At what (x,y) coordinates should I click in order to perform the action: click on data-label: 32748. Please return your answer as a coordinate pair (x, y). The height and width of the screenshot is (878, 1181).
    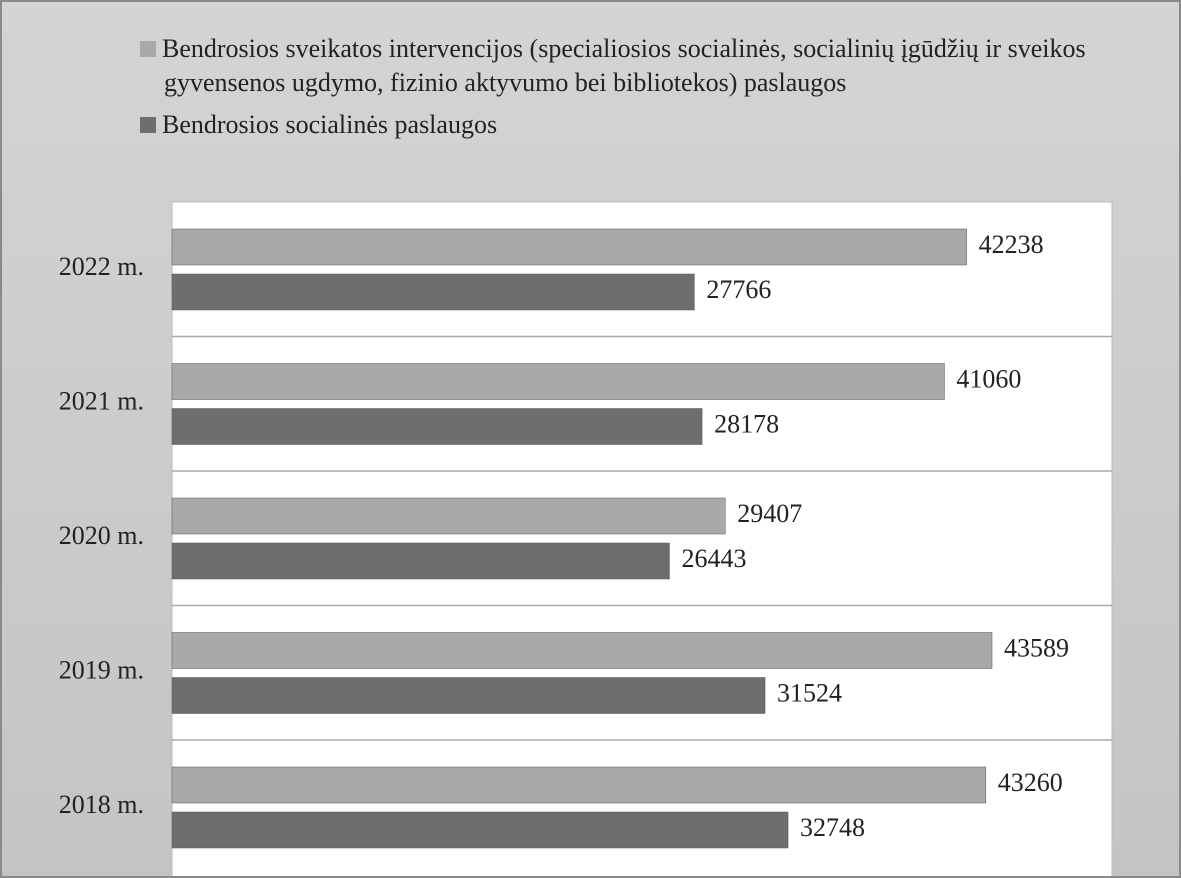
    Looking at the image, I should click on (832, 827).